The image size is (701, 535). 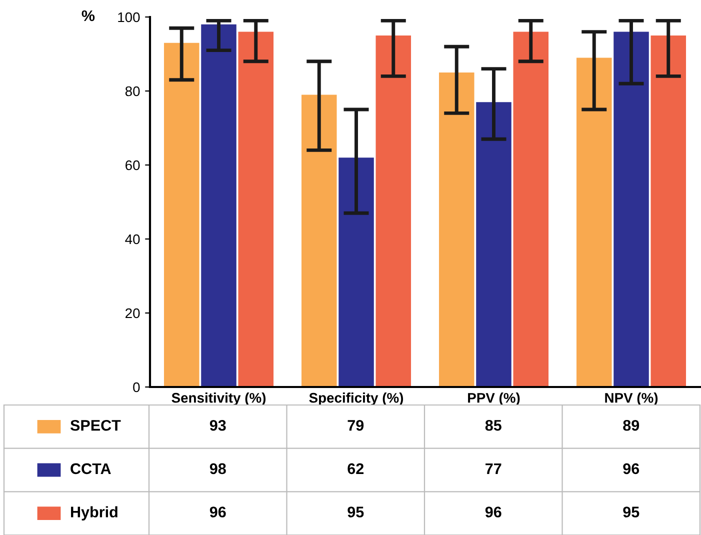 I want to click on data-label: 93, so click(x=218, y=425).